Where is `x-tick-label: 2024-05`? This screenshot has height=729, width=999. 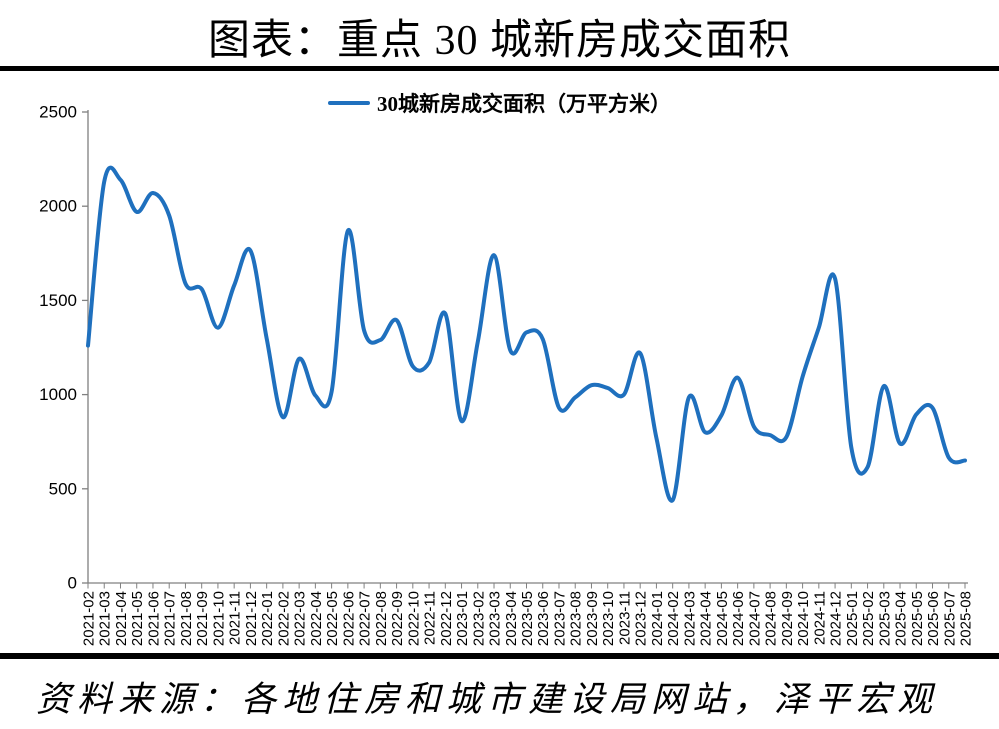
x-tick-label: 2024-05 is located at coordinates (722, 618).